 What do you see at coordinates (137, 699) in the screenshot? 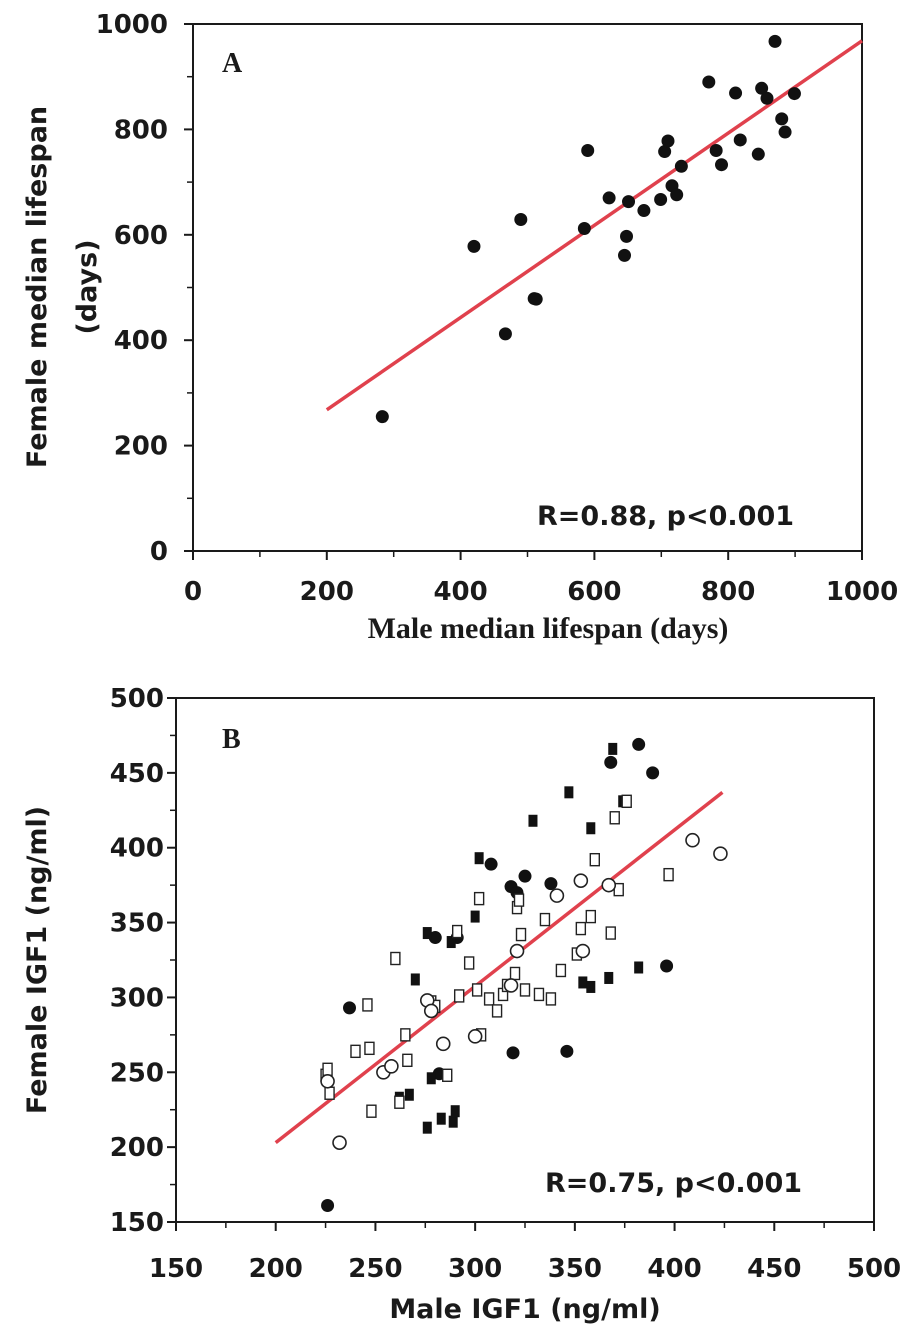
I see `panel-b-y-tick-label: 500` at bounding box center [137, 699].